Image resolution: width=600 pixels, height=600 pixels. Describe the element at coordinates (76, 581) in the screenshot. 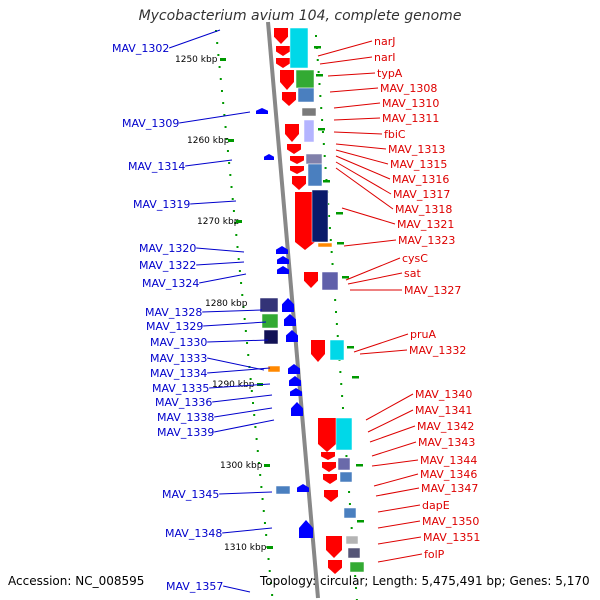

I see `accession-label: Accession: NC_008595` at that location.